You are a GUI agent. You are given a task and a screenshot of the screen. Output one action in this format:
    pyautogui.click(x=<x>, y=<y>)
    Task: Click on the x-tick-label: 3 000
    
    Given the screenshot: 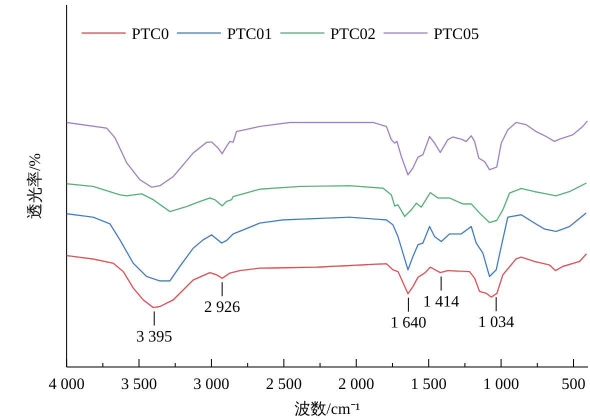 What is the action you would take?
    pyautogui.click(x=211, y=384)
    